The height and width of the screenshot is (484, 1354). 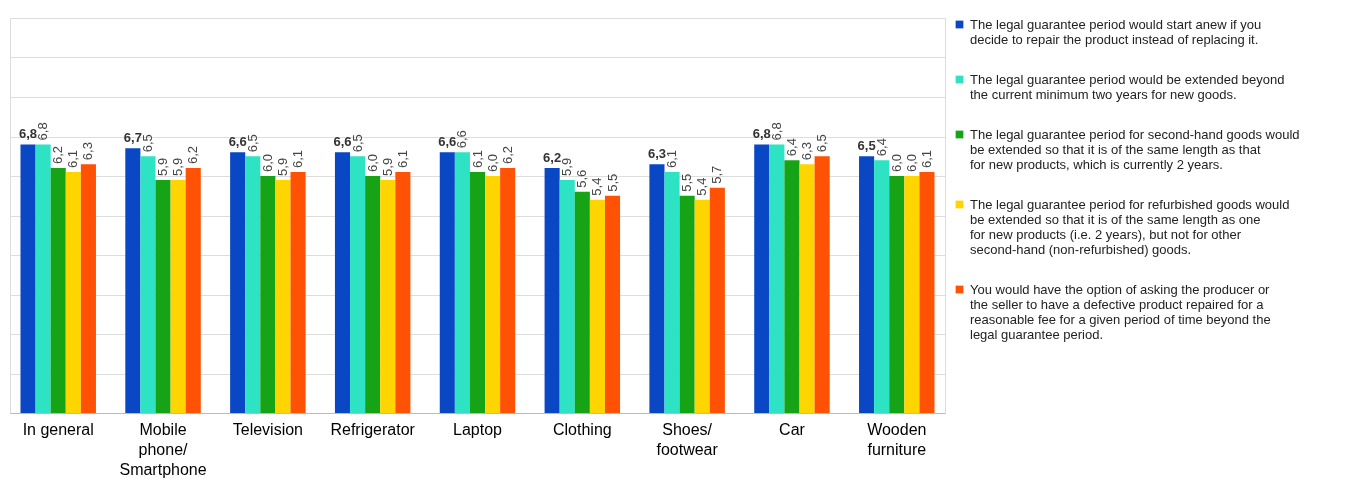 I want to click on x-tick-label: Refrigerator, so click(x=373, y=429).